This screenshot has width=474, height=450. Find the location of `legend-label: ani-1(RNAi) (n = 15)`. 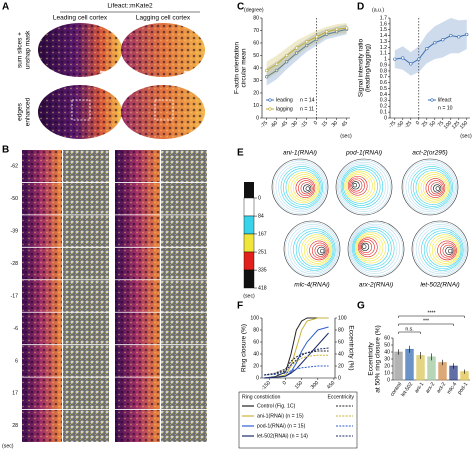

legend-label: ani-1(RNAi) (n = 15) is located at coordinates (280, 416).